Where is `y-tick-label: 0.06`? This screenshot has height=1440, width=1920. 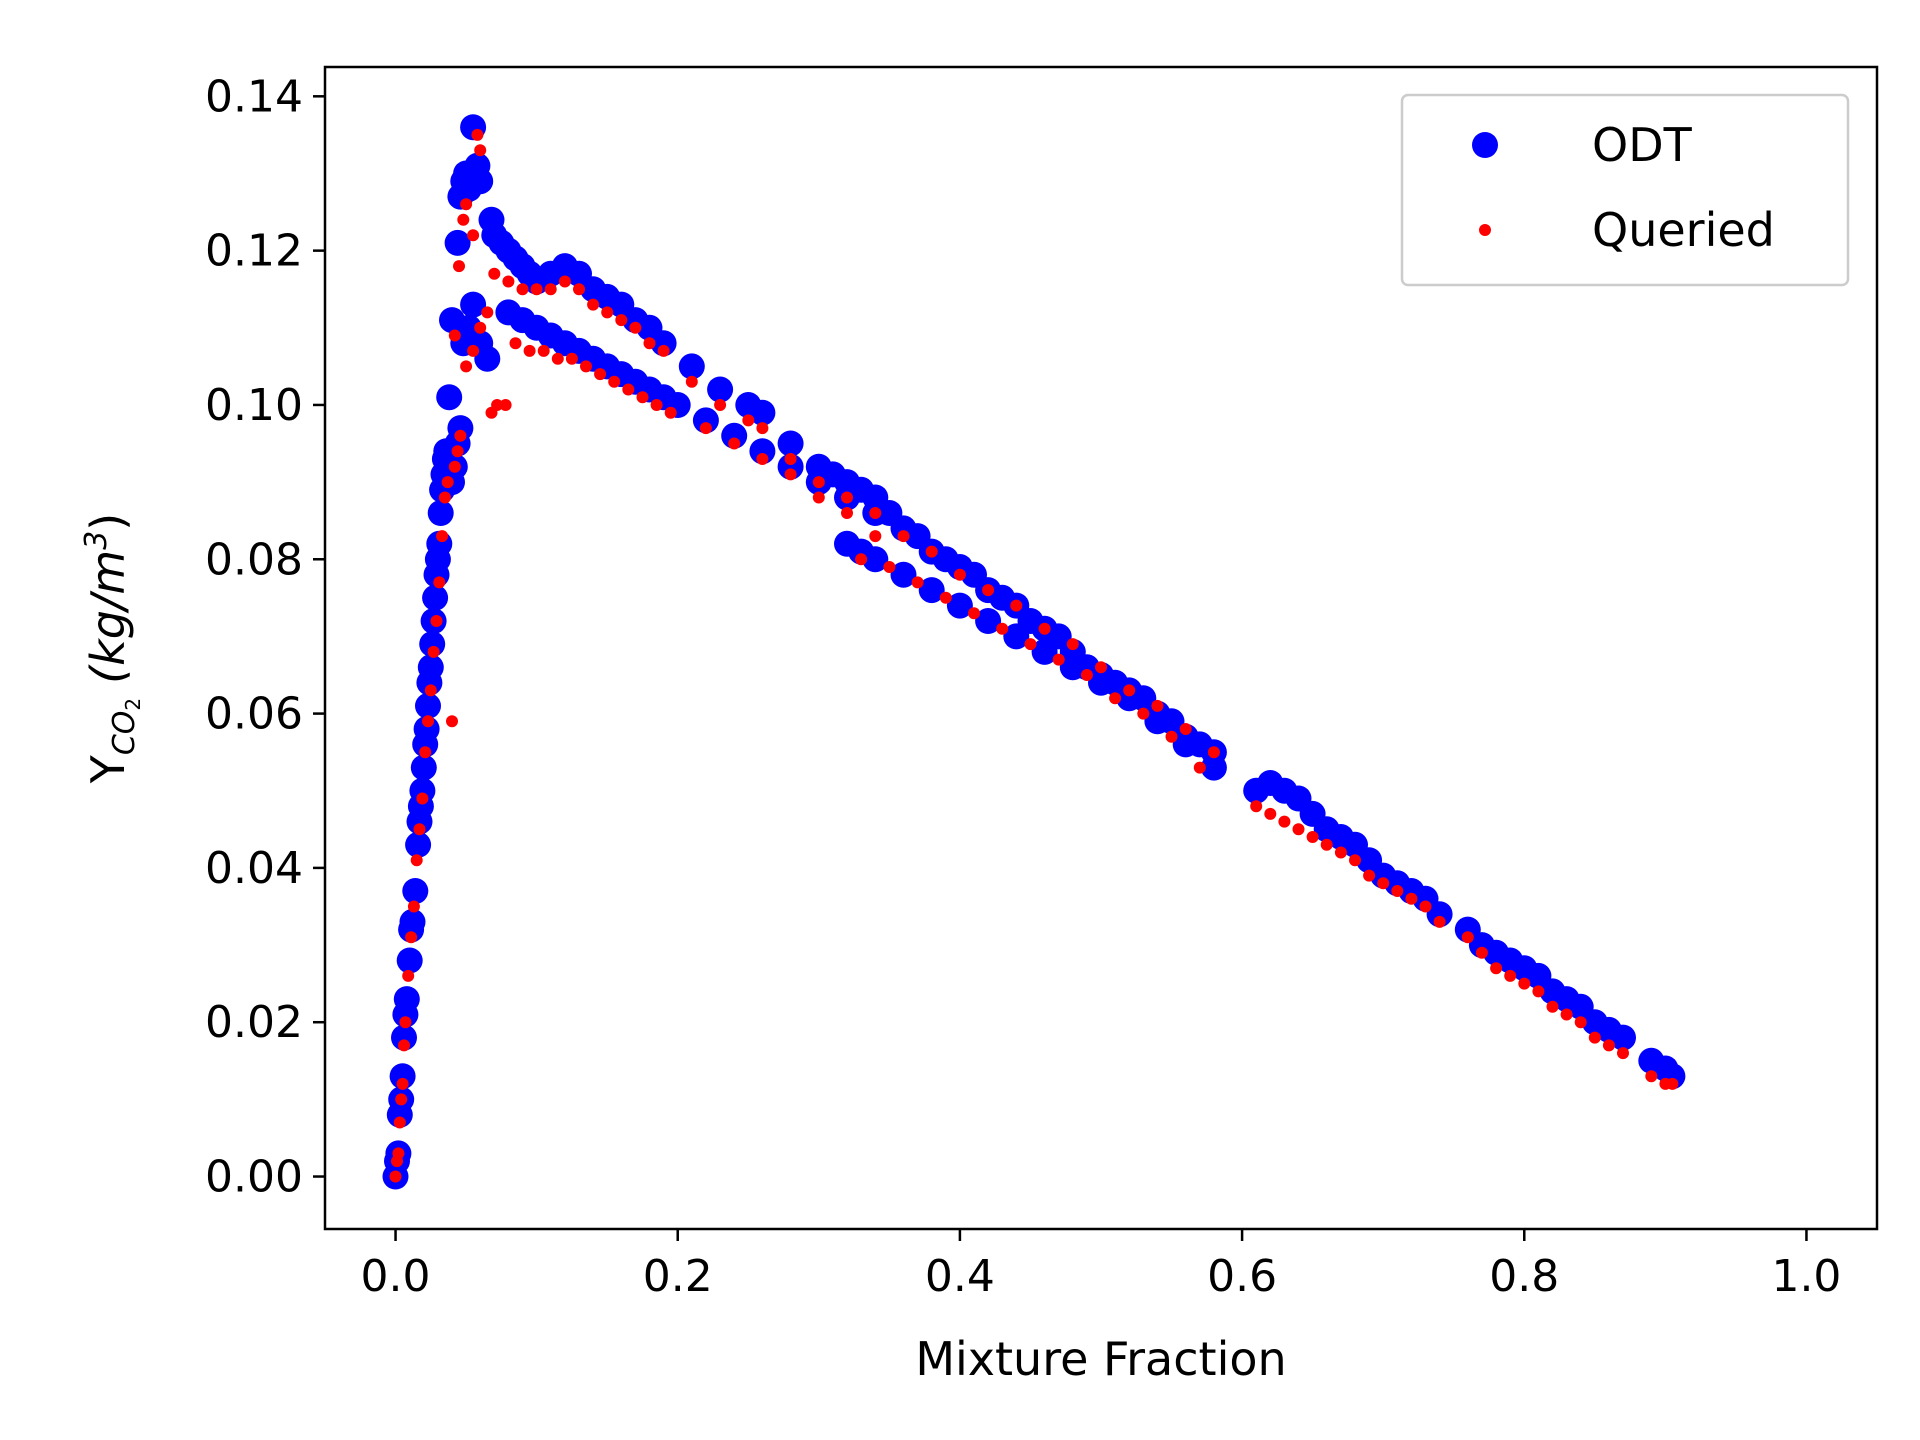
y-tick-label: 0.06 is located at coordinates (254, 714).